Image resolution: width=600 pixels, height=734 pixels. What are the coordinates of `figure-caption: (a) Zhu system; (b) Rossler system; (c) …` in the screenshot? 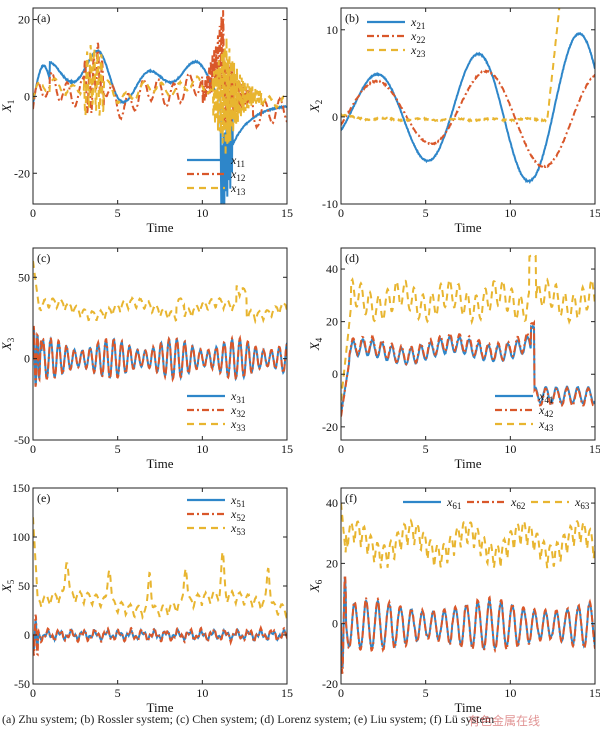 It's located at (248, 719).